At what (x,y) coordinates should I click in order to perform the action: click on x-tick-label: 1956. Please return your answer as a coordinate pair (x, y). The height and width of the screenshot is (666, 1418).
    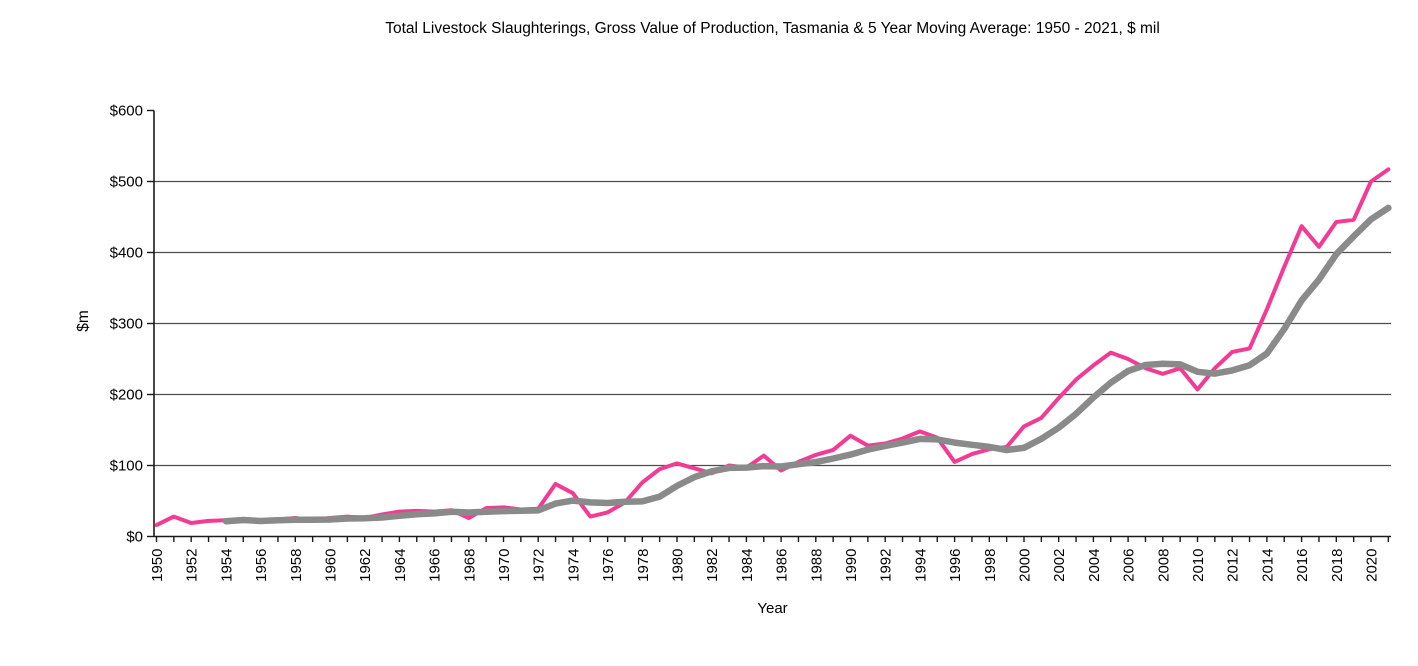
    Looking at the image, I should click on (261, 565).